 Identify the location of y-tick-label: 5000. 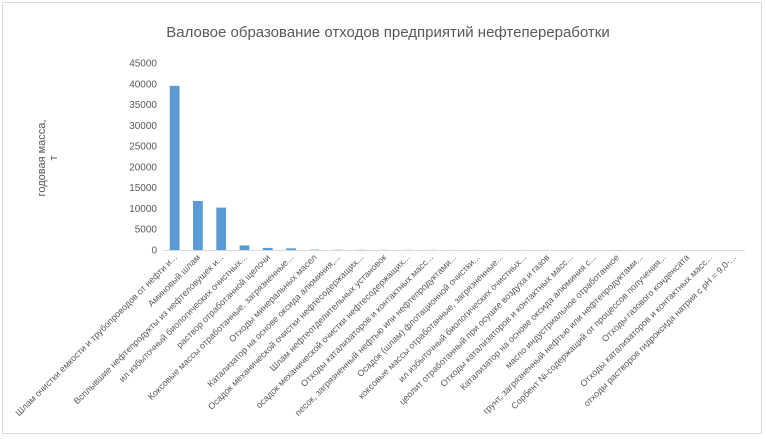
(146, 230).